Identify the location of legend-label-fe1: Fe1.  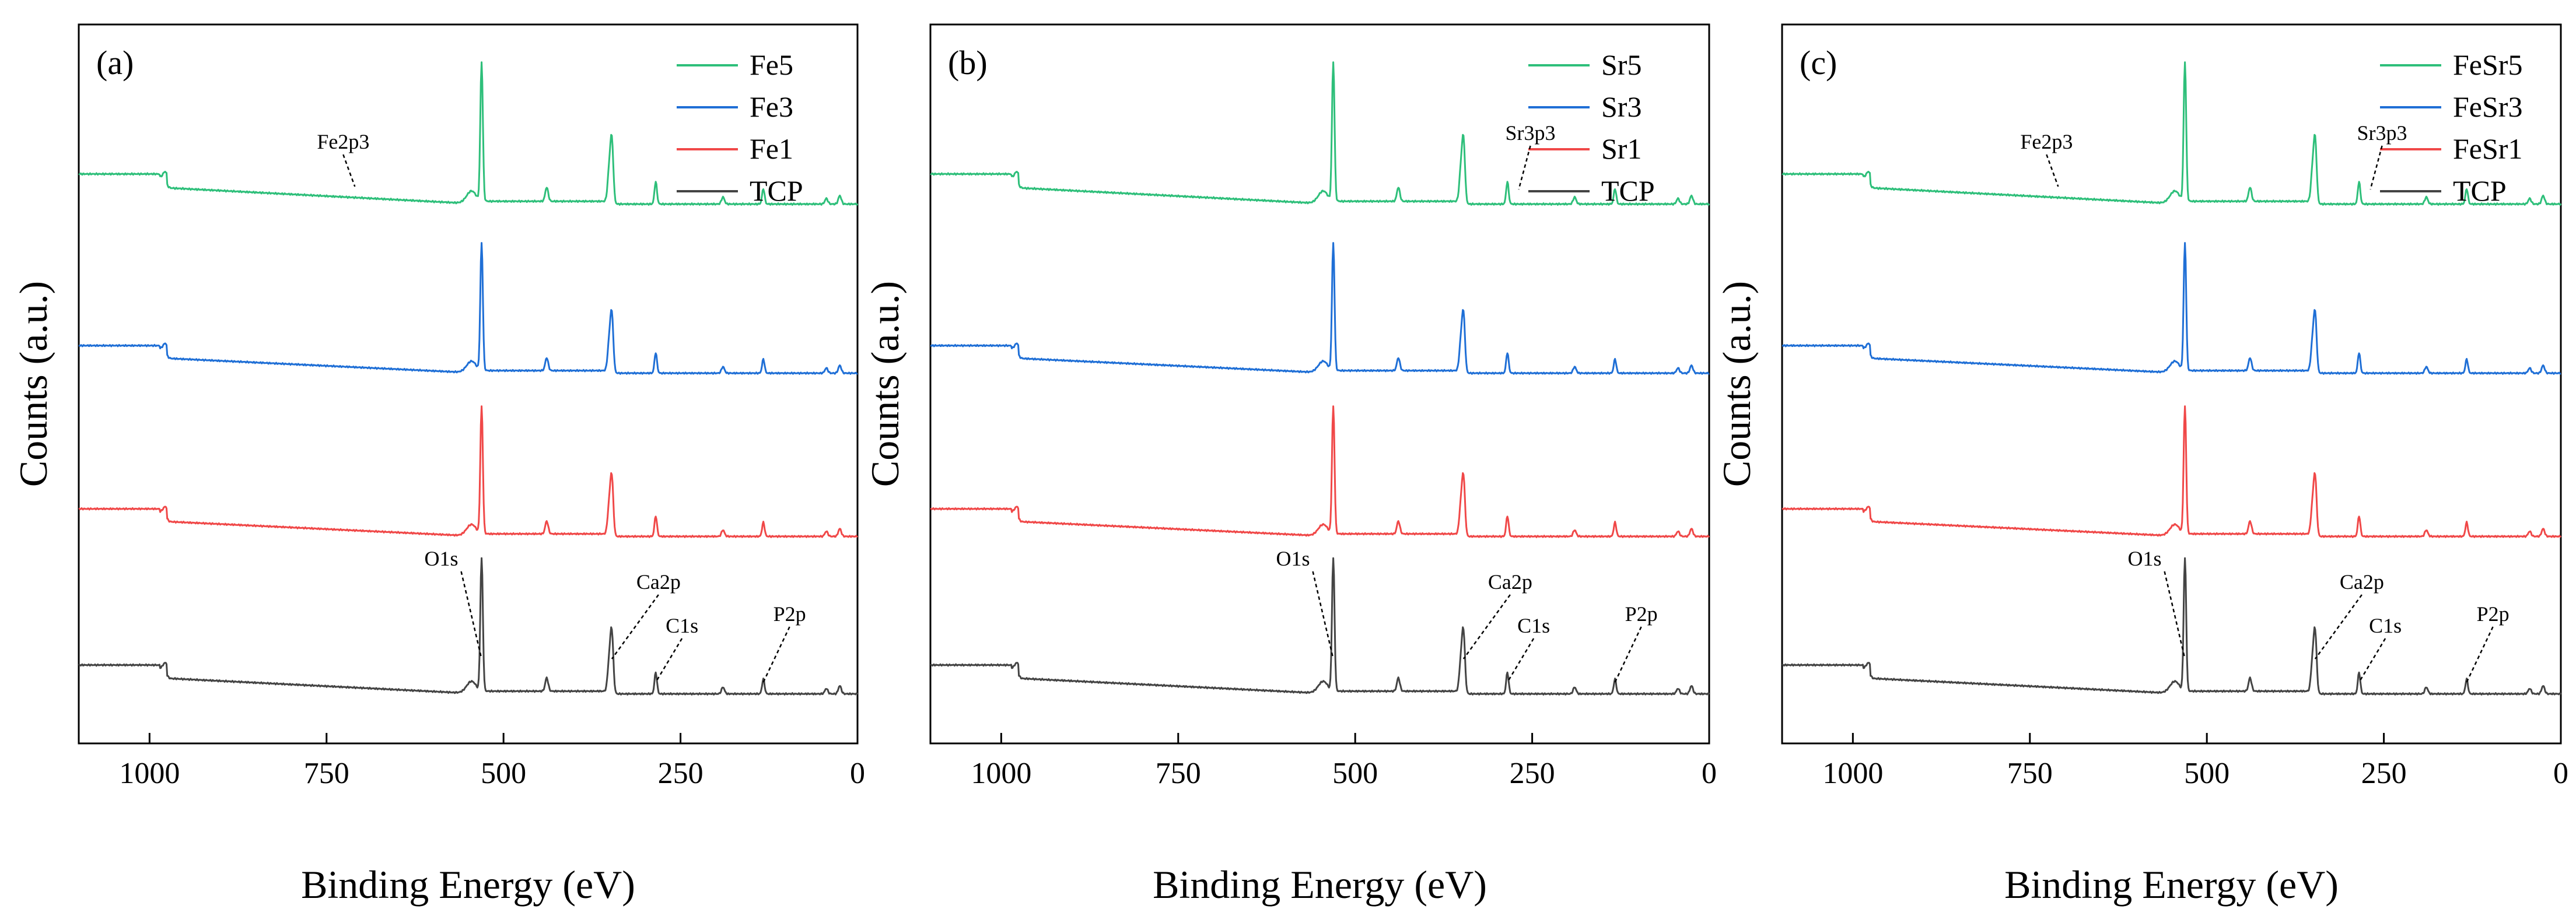
(771, 148).